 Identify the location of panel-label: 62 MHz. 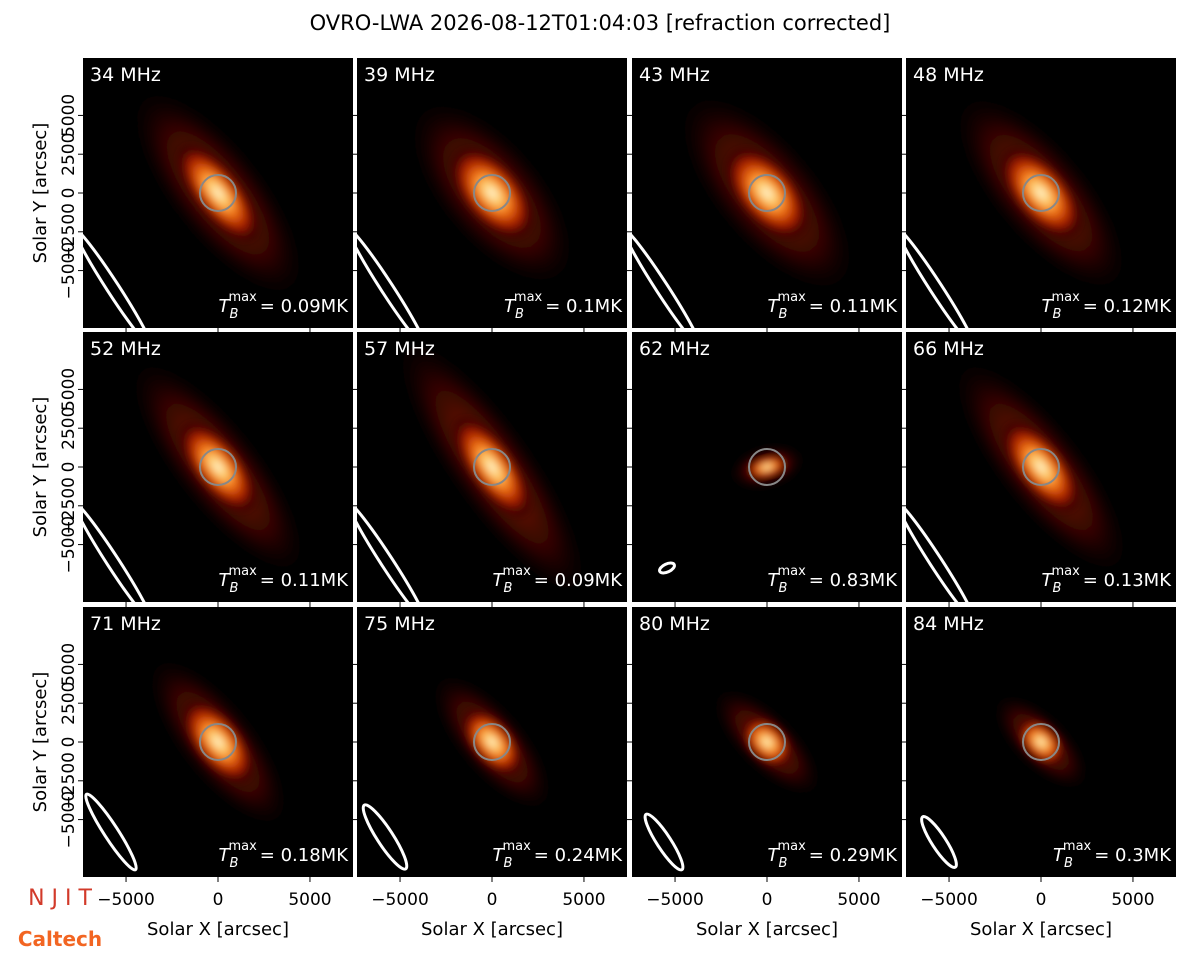
(674, 349).